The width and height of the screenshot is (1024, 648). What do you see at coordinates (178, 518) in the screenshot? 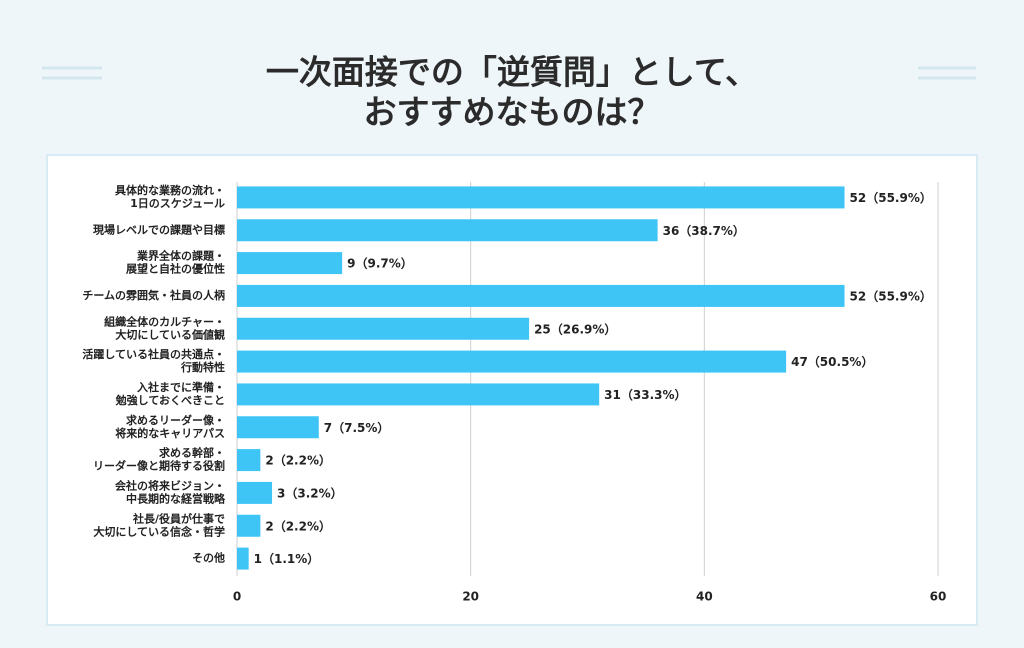
I see `y-tick-label: 社長/役員が仕事で` at bounding box center [178, 518].